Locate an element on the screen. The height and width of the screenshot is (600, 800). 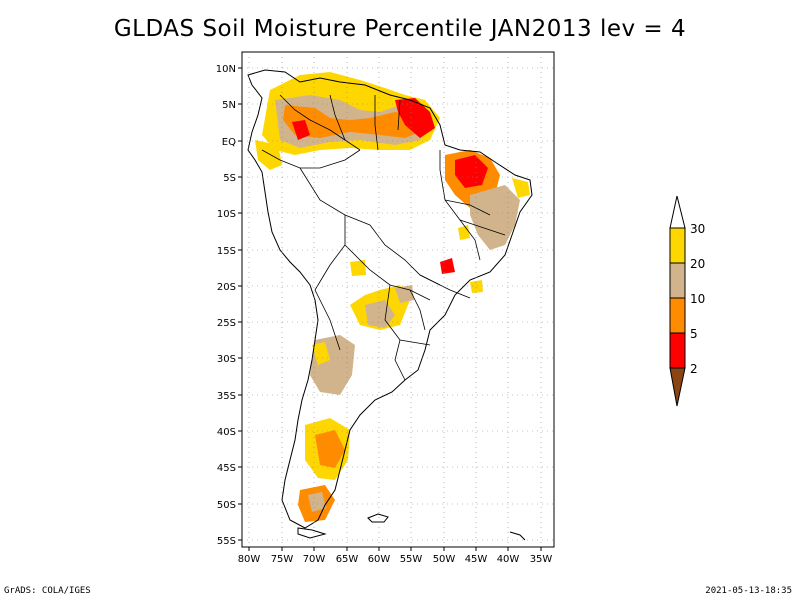
lon-tick-label: 50W is located at coordinates (444, 559).